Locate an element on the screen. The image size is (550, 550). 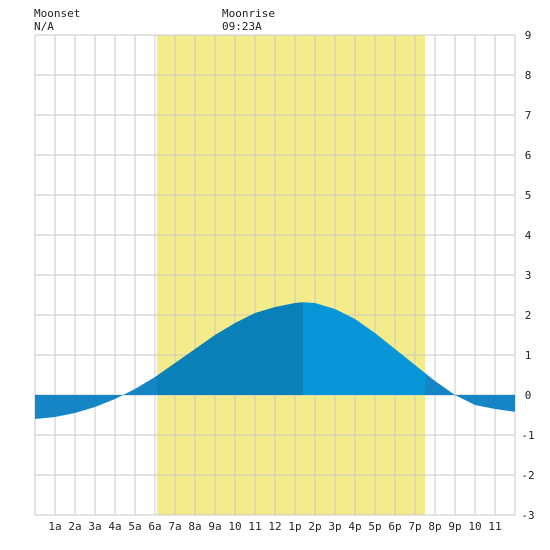
x-tick-label: 6p is located at coordinates (394, 526).